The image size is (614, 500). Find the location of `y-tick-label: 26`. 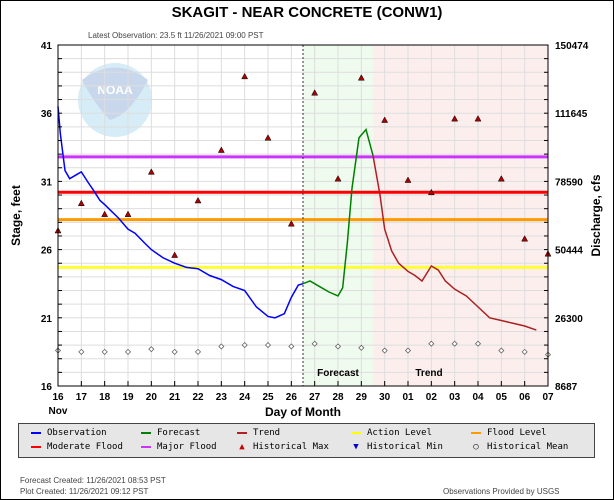

y-tick-label: 26 is located at coordinates (47, 251).